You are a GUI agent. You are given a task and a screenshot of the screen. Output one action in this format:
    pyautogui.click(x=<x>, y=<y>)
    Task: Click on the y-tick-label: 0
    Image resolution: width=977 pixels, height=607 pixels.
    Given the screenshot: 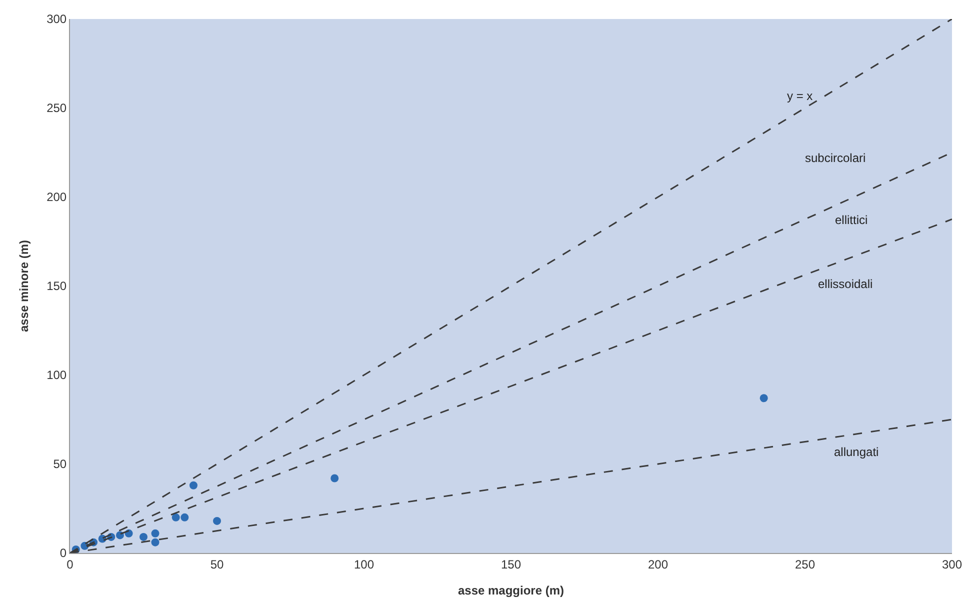 What is the action you would take?
    pyautogui.click(x=63, y=553)
    